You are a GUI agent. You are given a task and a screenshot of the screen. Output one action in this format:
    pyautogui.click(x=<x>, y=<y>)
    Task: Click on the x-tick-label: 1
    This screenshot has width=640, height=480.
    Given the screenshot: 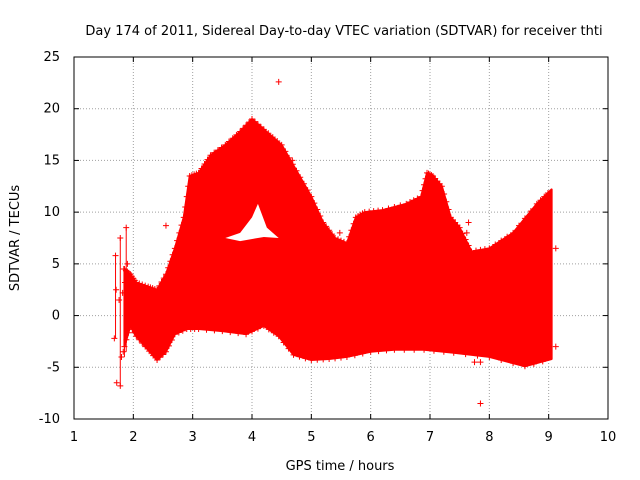 What is the action you would take?
    pyautogui.click(x=74, y=437)
    